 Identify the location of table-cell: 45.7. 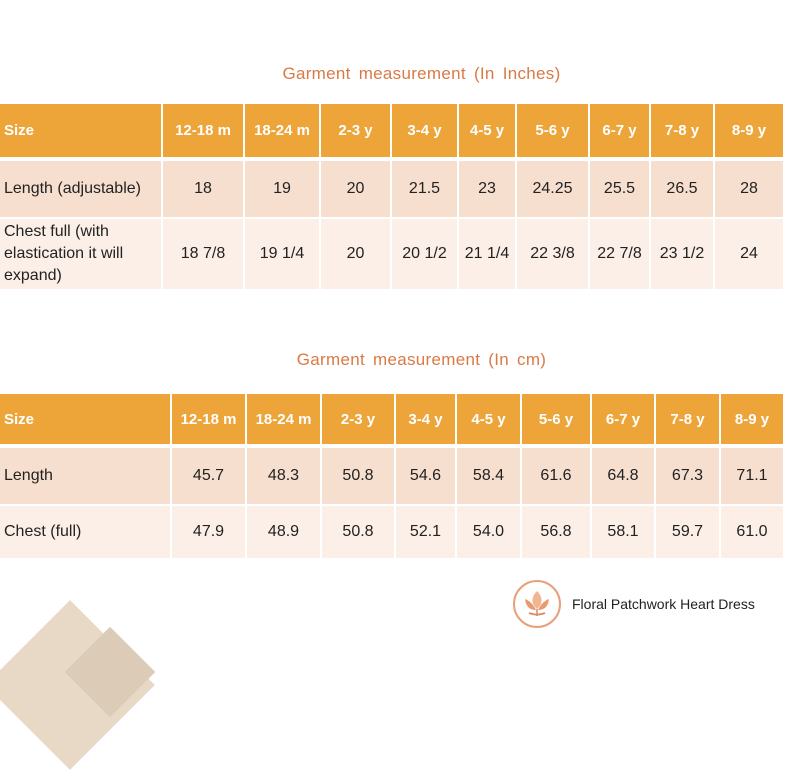
(209, 477).